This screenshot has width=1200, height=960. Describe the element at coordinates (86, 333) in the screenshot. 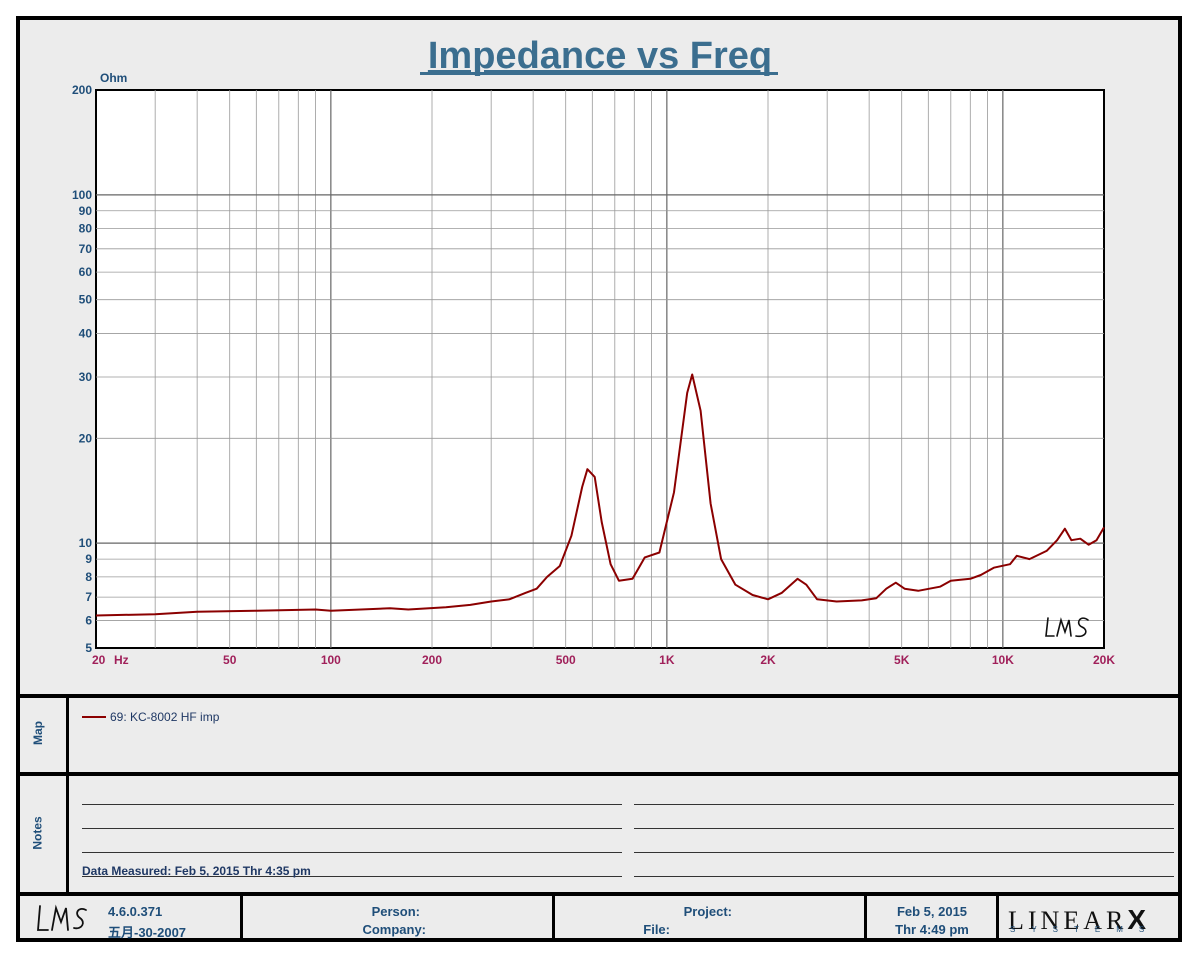

I see `y-tick-label: 40` at that location.